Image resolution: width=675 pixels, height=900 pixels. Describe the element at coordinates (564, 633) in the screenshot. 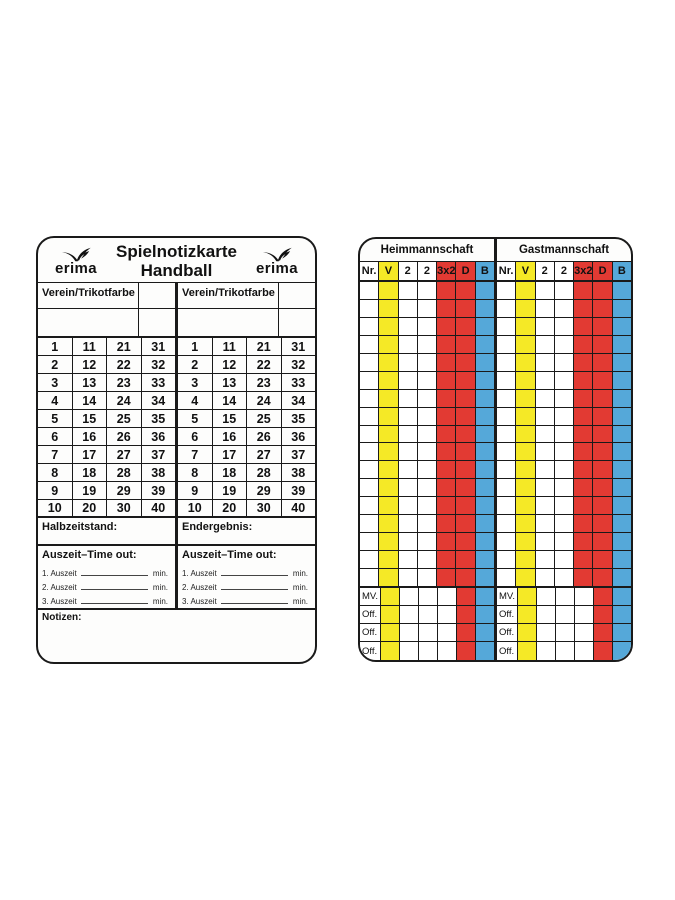

I see `official-row: Off.` at that location.